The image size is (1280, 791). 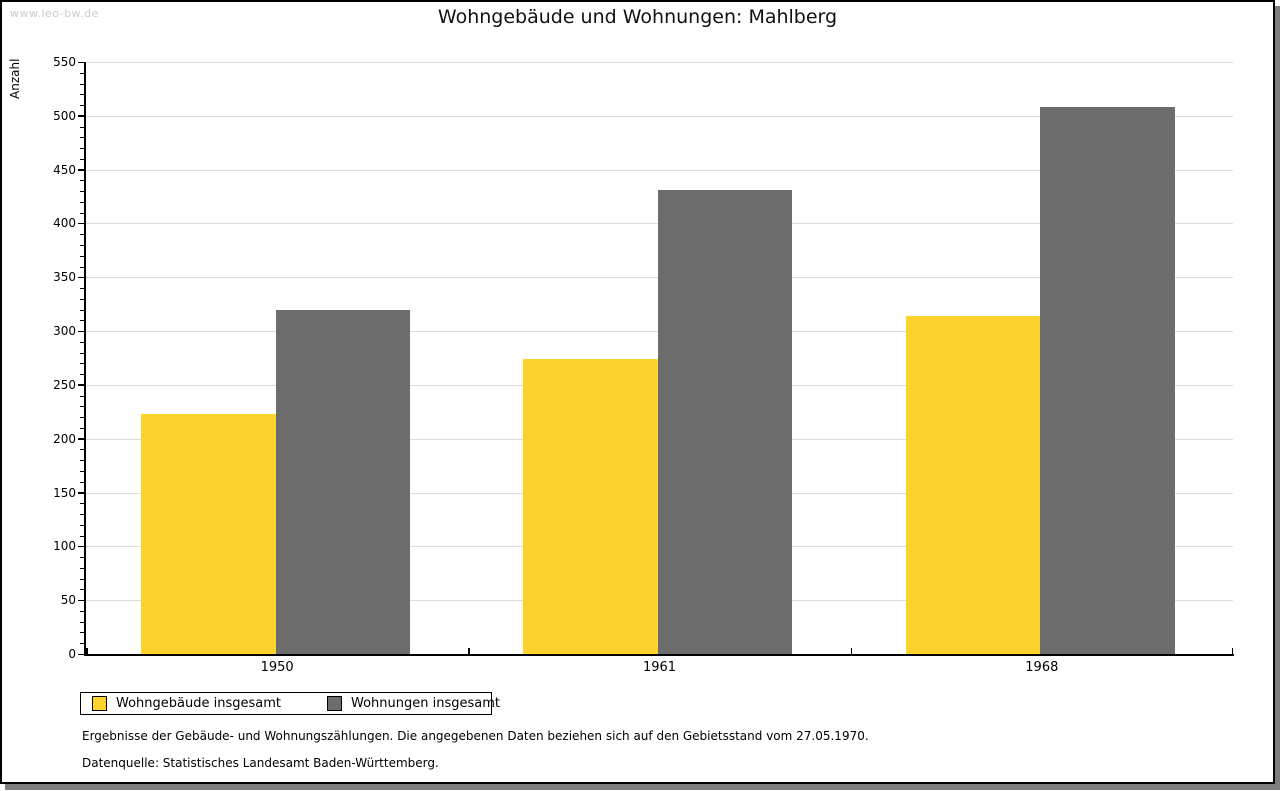 I want to click on legend-swatch-wohnungen, so click(x=334, y=703).